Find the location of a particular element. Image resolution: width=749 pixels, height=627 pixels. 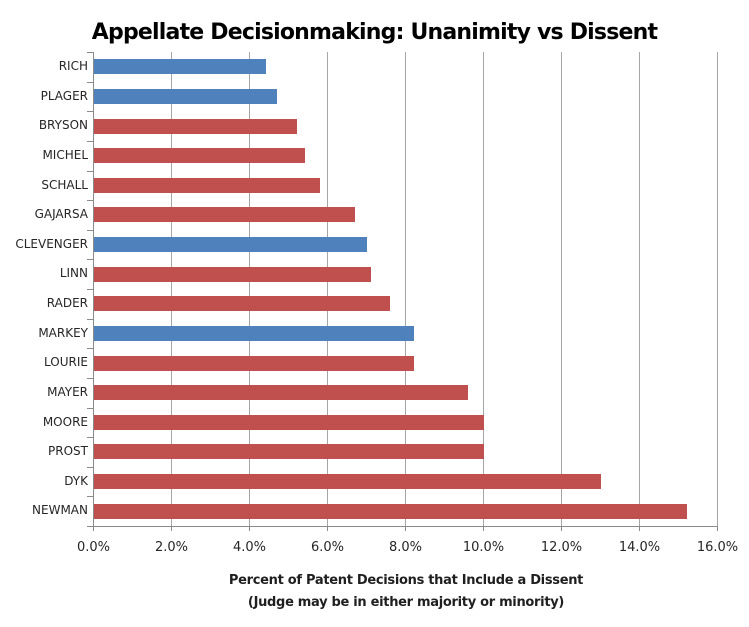

y-label-linn: LINN is located at coordinates (73, 273).